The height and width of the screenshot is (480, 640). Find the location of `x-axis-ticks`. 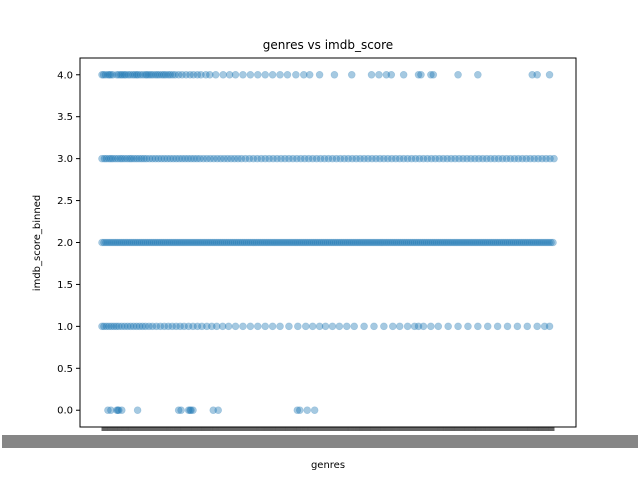

x-axis-ticks is located at coordinates (320, 437).